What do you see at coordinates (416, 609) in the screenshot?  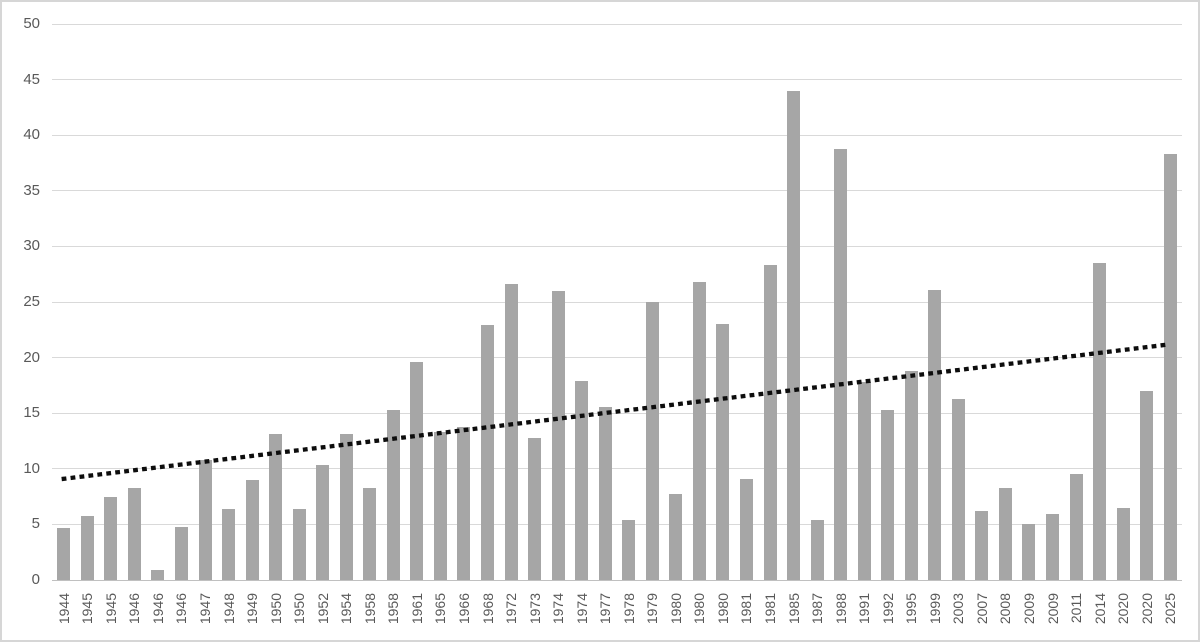 I see `x-axis-tick-label: 1961` at bounding box center [416, 609].